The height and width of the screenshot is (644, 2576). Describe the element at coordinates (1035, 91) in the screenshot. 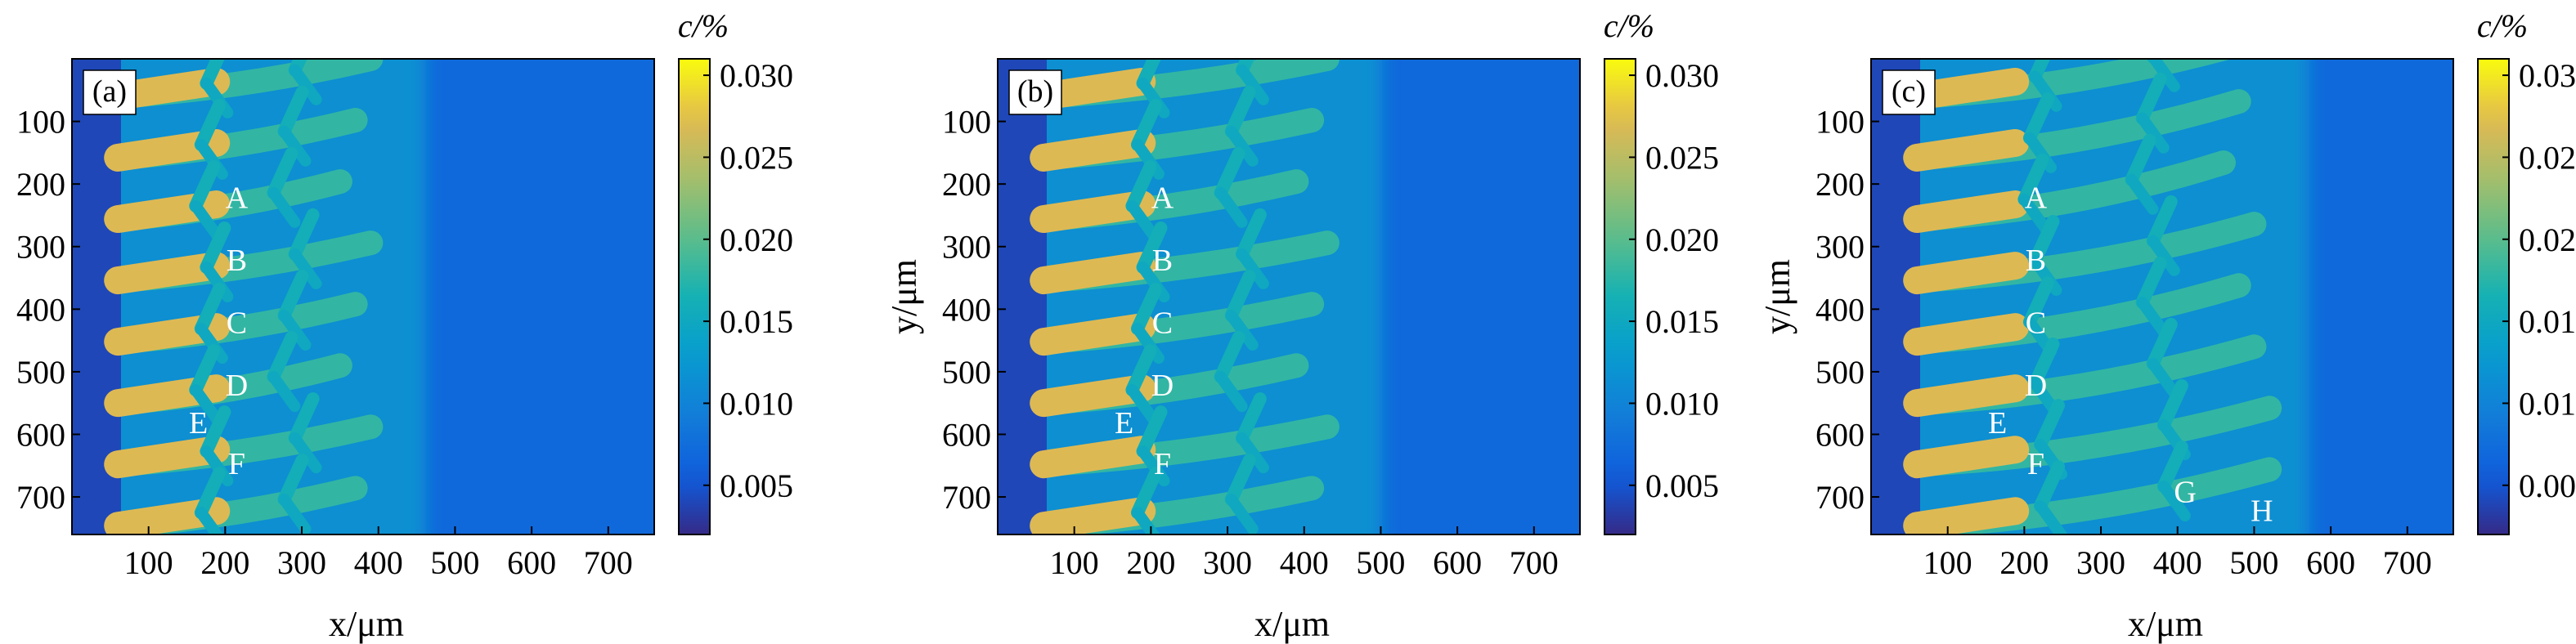

I see `panel-label-text: (b)` at that location.